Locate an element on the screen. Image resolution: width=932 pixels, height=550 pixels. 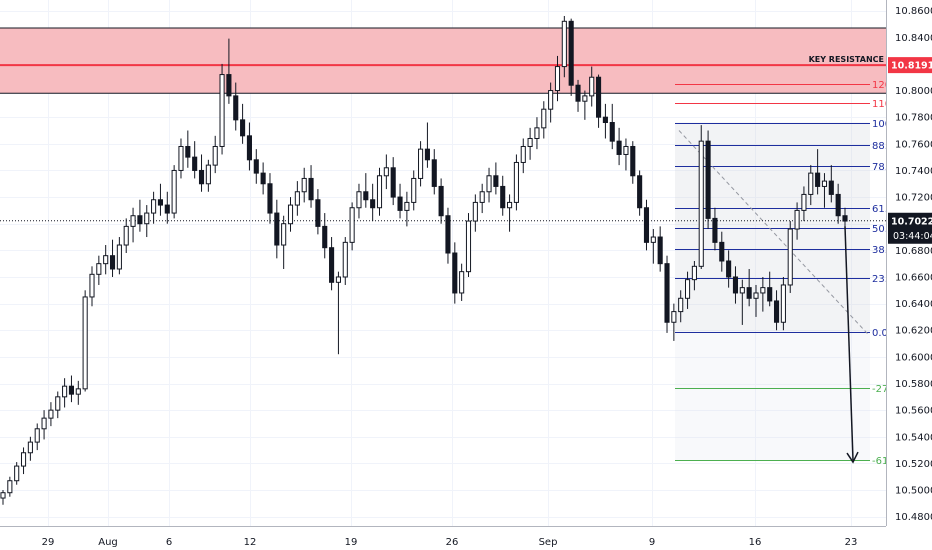
fib-level-label: 23.6 is located at coordinates (883, 279).